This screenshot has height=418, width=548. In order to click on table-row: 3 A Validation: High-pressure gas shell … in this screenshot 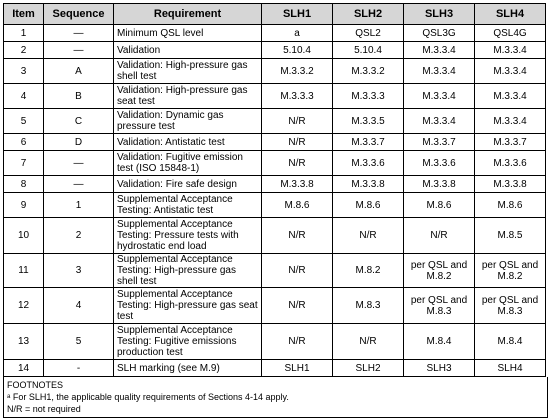, I will do `click(274, 71)`.